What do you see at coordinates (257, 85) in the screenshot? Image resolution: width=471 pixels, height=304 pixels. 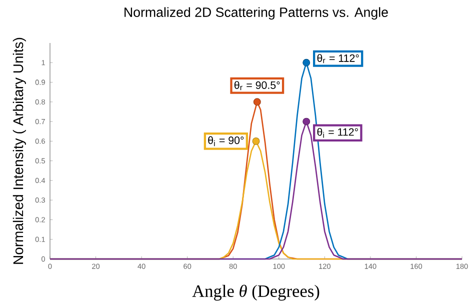 I see `annotation: θ$_{r}$ = 90.5°` at bounding box center [257, 85].